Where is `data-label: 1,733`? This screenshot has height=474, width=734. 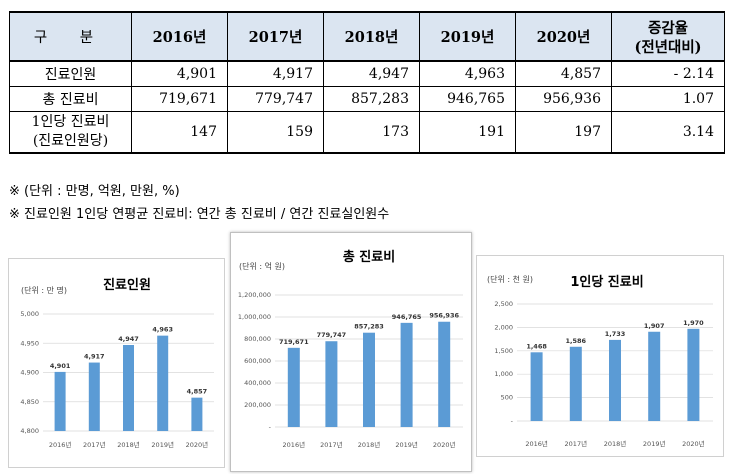
data-label: 1,733 is located at coordinates (615, 334).